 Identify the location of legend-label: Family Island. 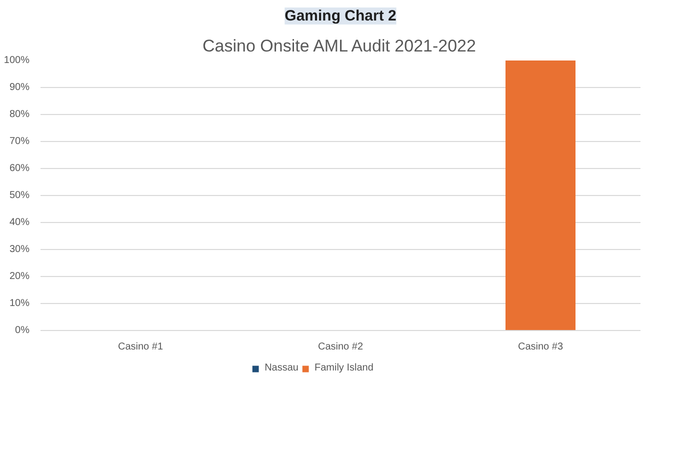
(344, 368).